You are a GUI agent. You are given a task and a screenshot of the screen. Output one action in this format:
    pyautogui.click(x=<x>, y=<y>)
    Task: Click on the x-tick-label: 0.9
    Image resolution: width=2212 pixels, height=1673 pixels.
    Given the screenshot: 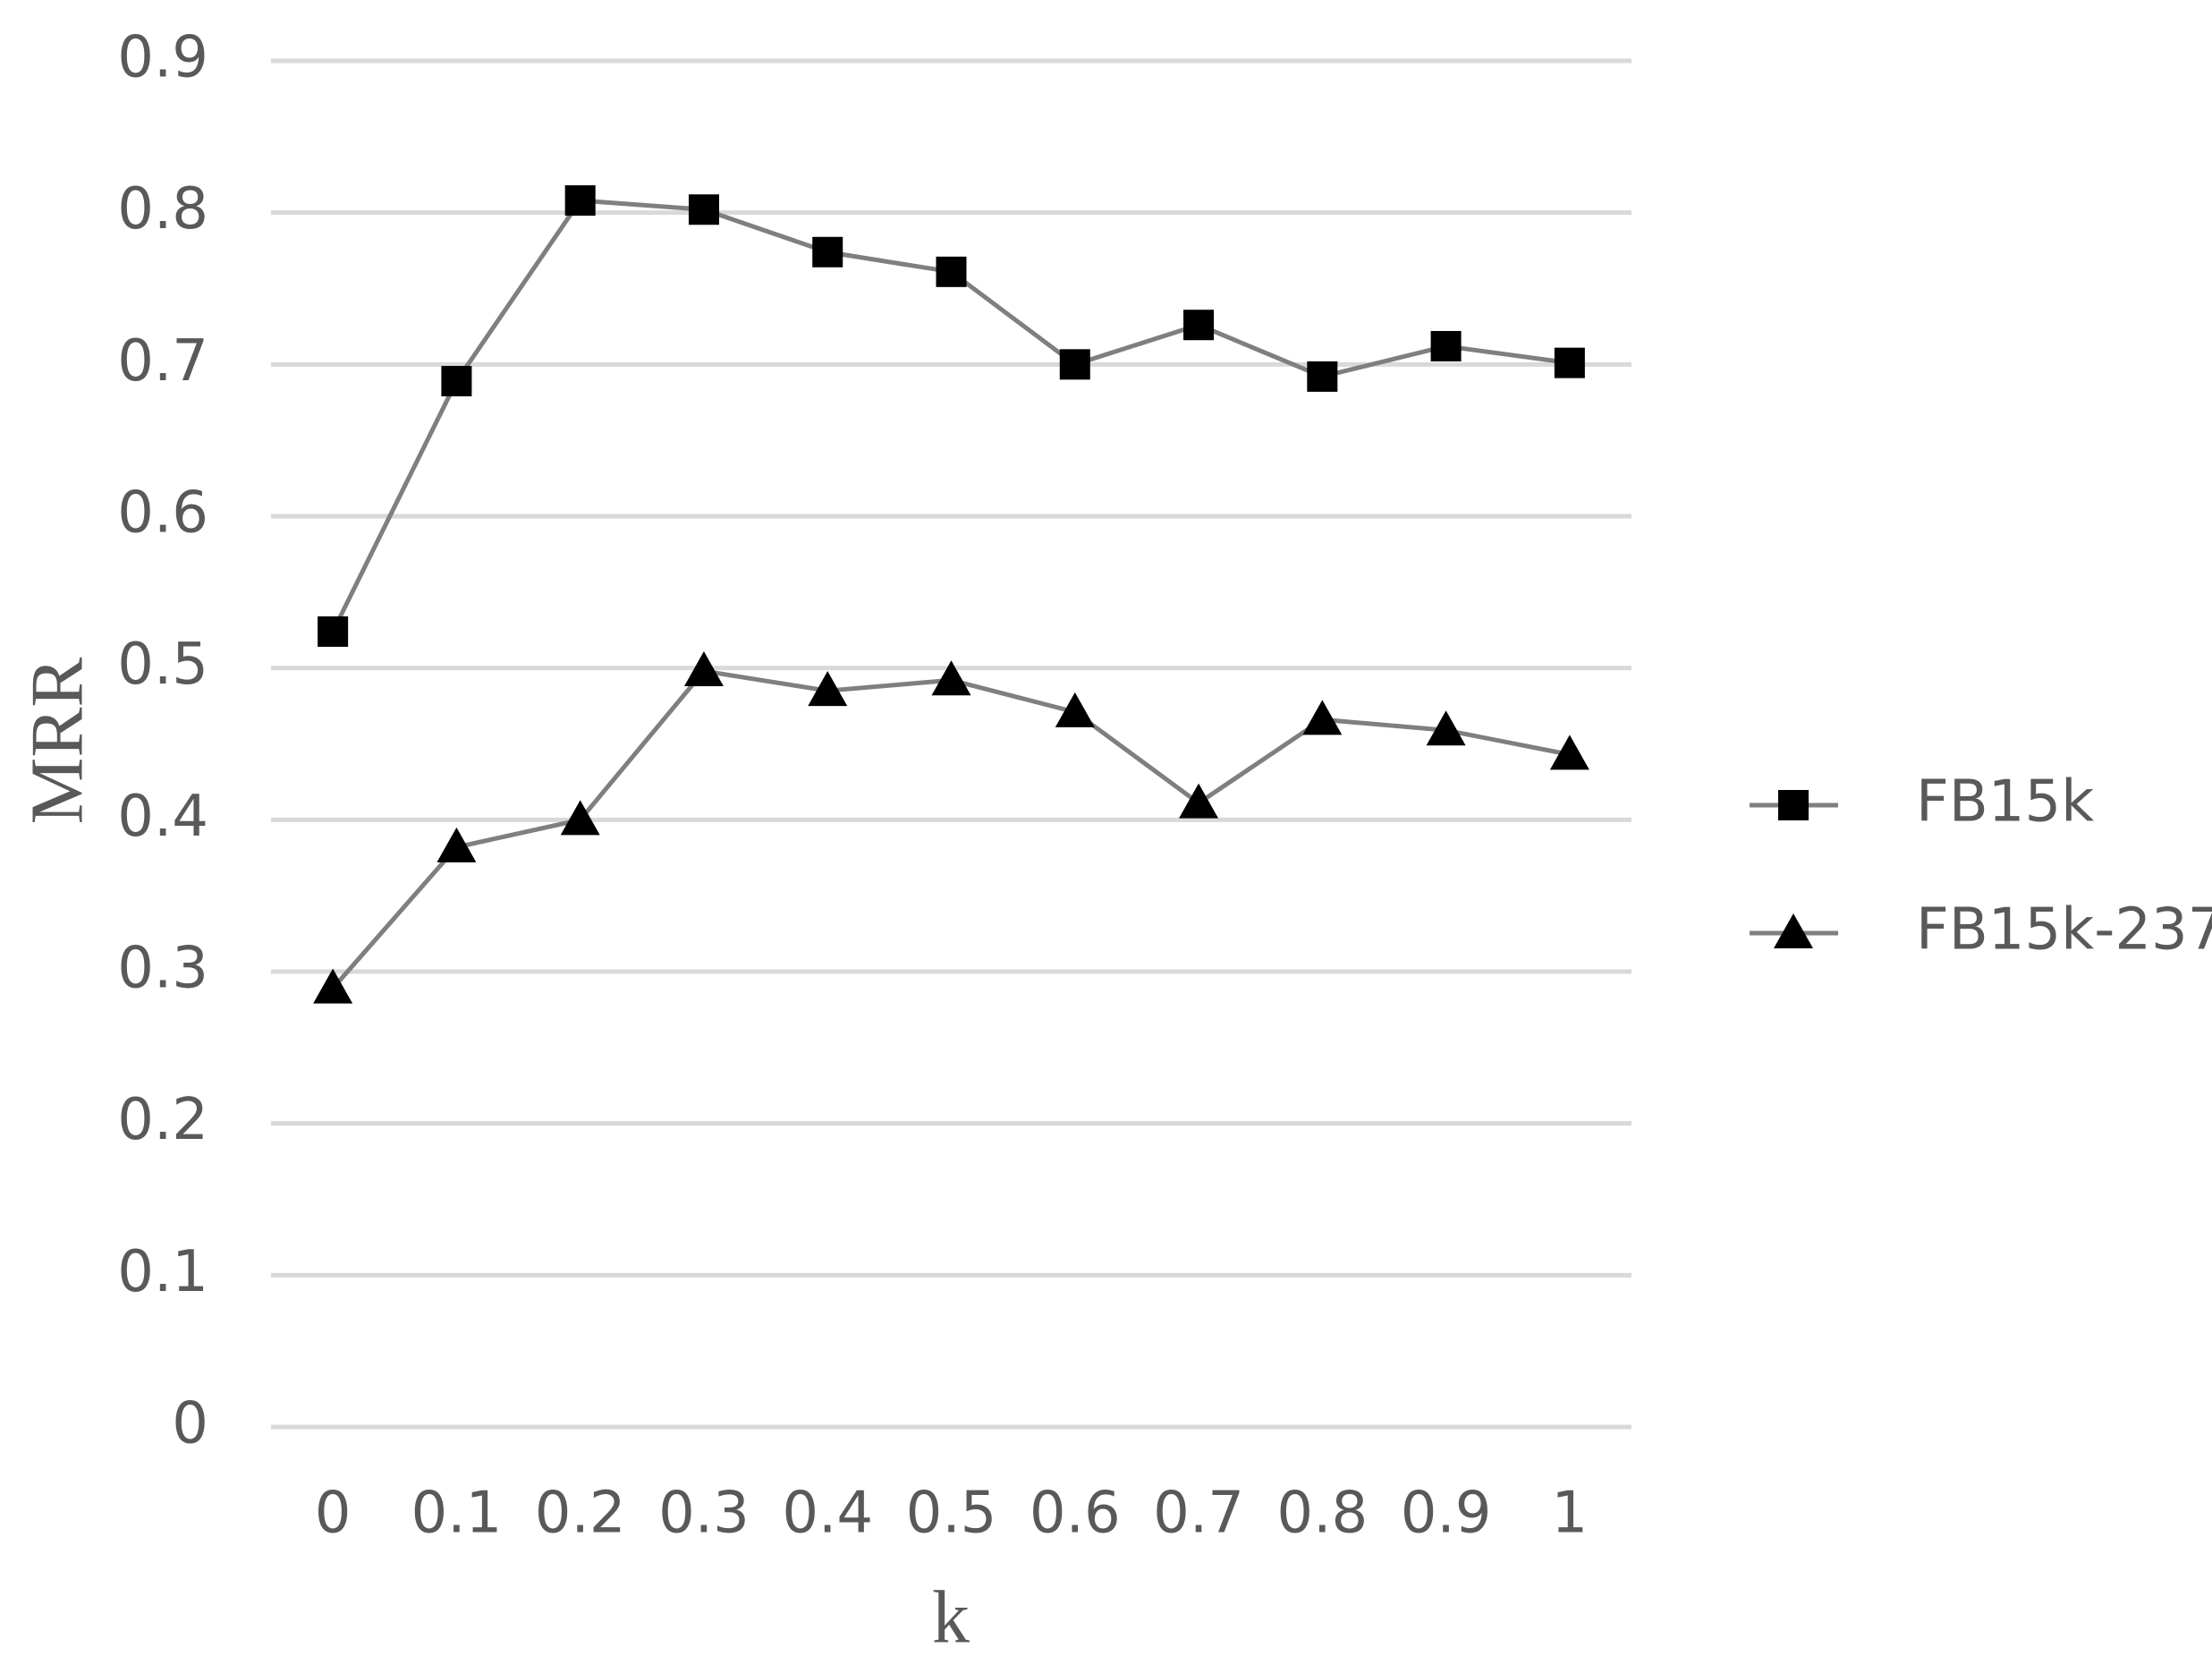 What is the action you would take?
    pyautogui.click(x=1447, y=1514)
    